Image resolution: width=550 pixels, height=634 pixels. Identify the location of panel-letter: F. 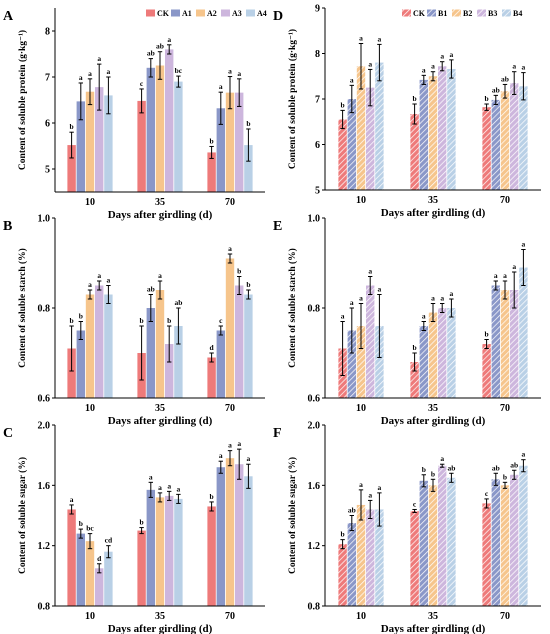
(277, 433).